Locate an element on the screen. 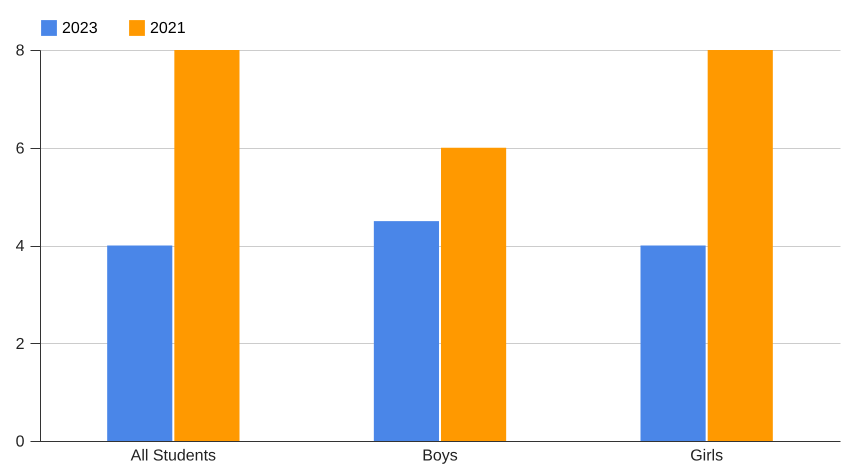  y-tick-label: 4 is located at coordinates (20, 246).